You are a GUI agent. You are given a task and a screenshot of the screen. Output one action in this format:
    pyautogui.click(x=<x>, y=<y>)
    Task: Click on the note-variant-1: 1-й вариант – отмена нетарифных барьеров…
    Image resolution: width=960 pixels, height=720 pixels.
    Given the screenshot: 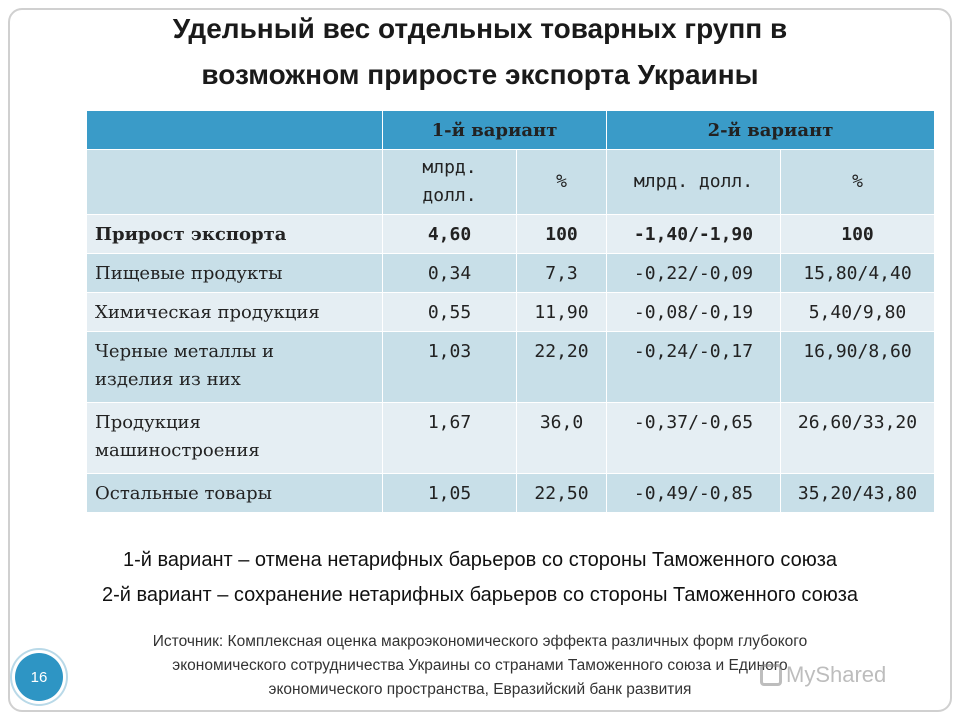 What is the action you would take?
    pyautogui.click(x=479, y=560)
    